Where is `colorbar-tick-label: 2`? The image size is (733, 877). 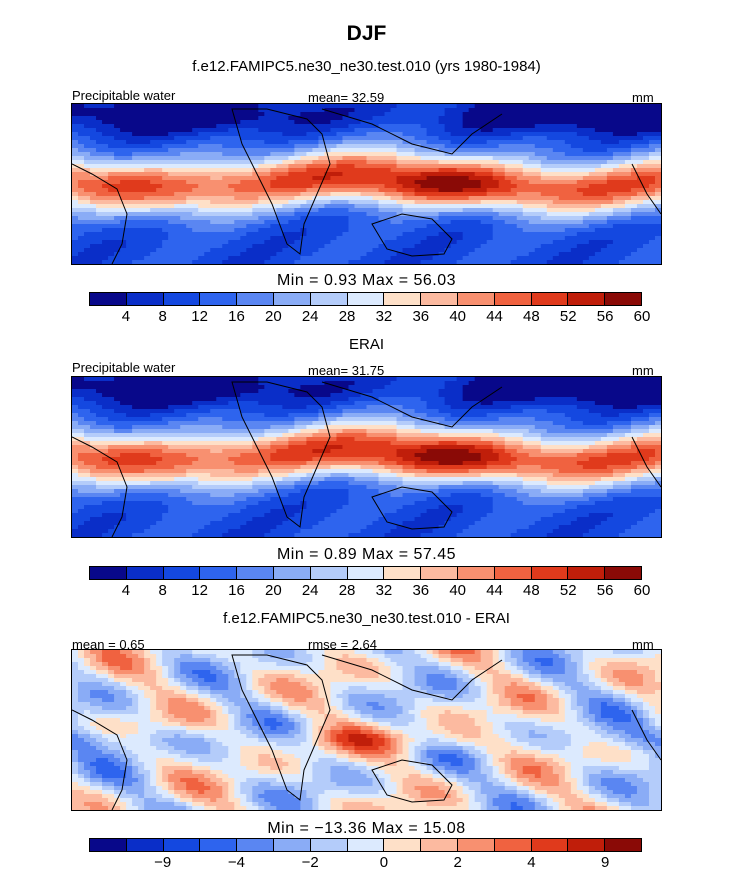 colorbar-tick-label: 2 is located at coordinates (457, 862).